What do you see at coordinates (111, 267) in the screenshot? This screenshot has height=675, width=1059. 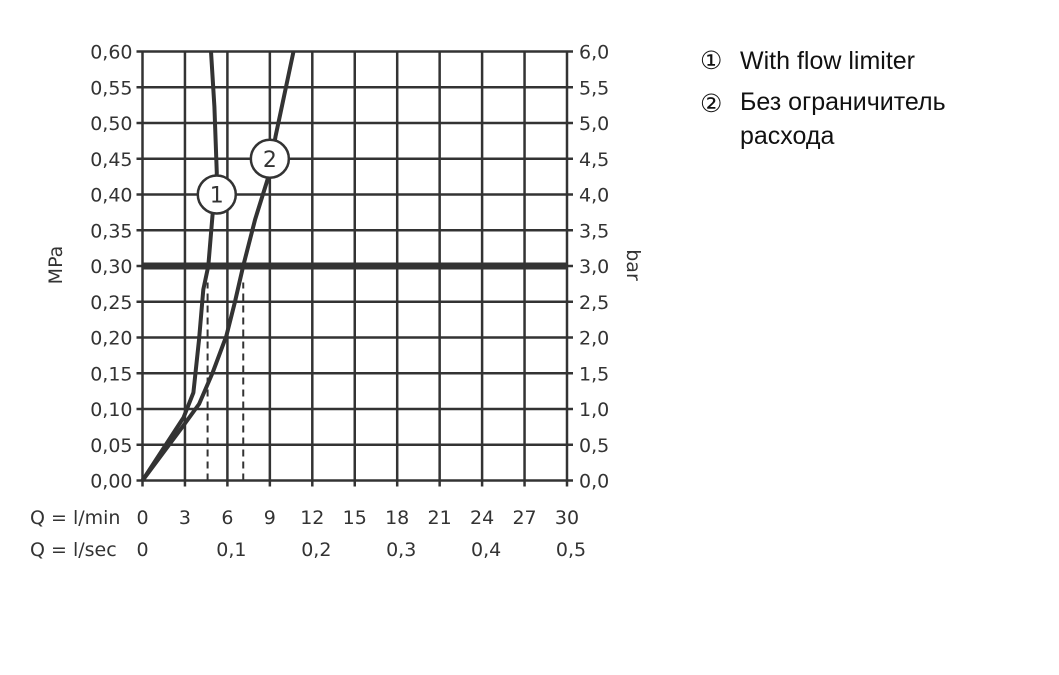 I see `y-tick-label-left: 0,30` at bounding box center [111, 267].